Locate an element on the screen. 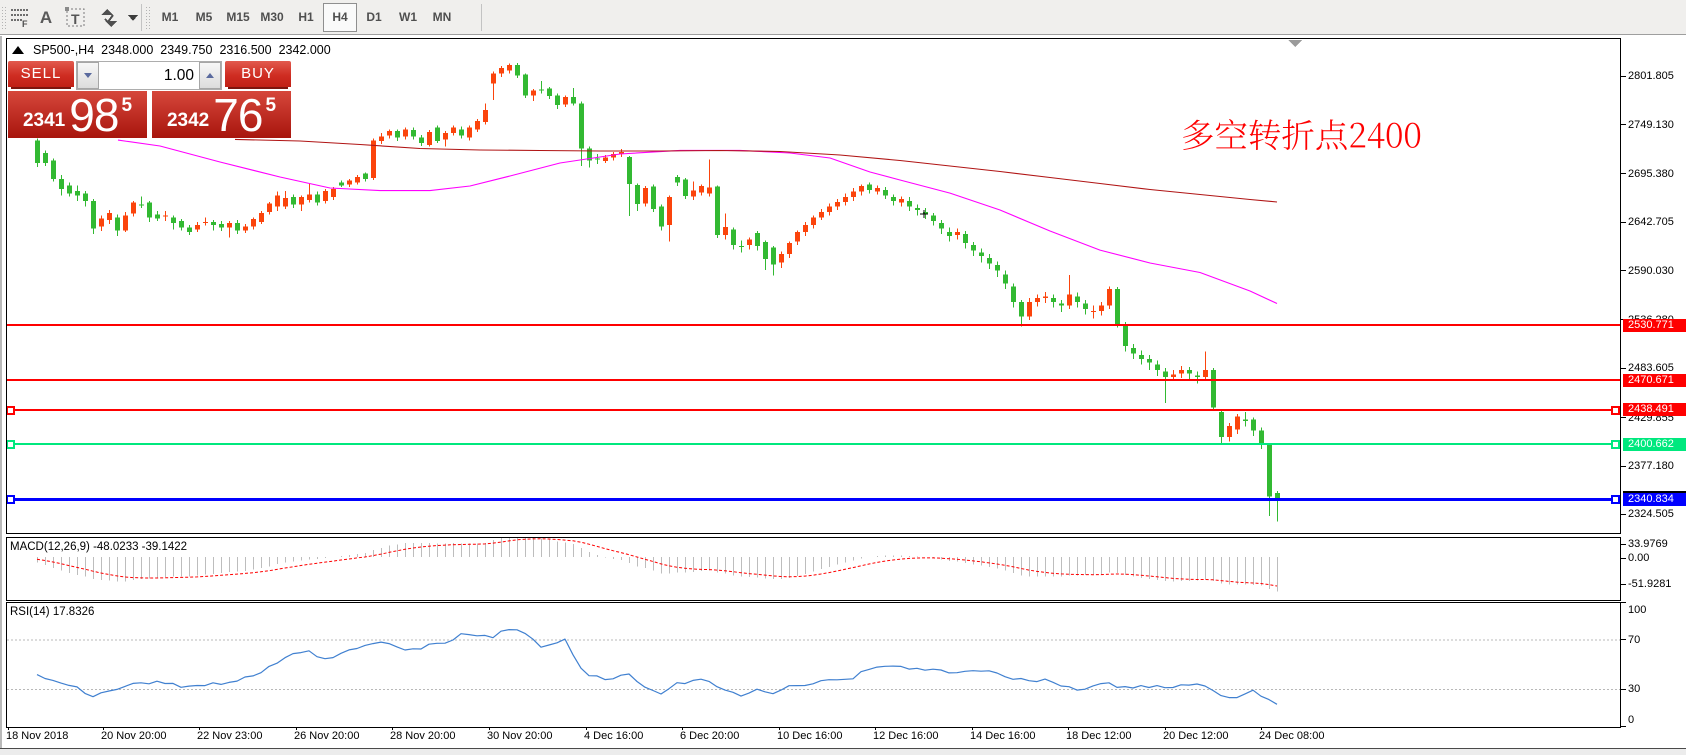 This screenshot has width=1686, height=755. macd-axis-zero: 0.00 is located at coordinates (1639, 558).